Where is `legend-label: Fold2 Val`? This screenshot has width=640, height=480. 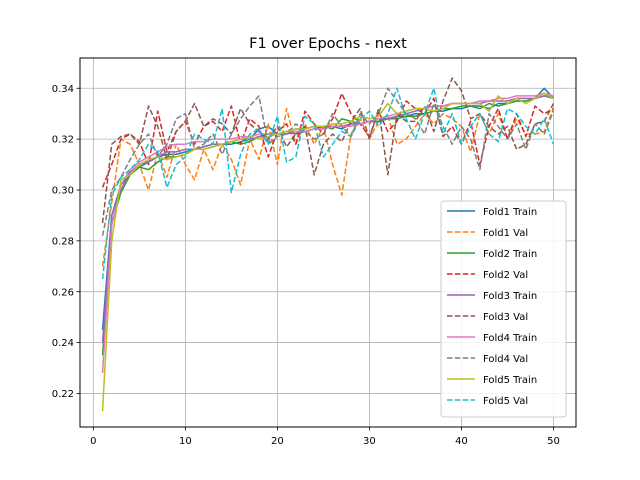
legend-label: Fold2 Val is located at coordinates (505, 275).